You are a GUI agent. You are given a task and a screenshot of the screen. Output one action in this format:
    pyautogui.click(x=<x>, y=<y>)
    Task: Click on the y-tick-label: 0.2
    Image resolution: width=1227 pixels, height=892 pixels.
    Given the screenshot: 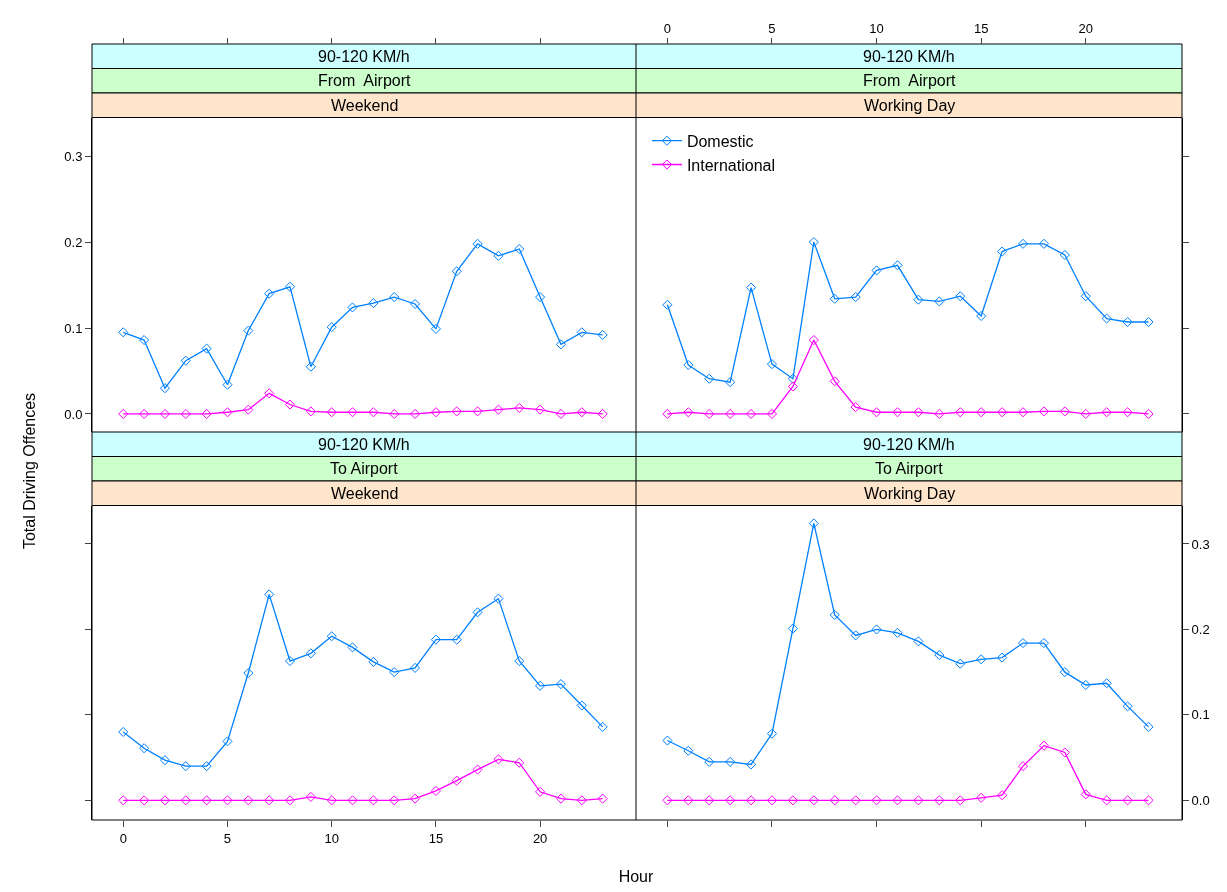 What is the action you would take?
    pyautogui.click(x=73, y=242)
    